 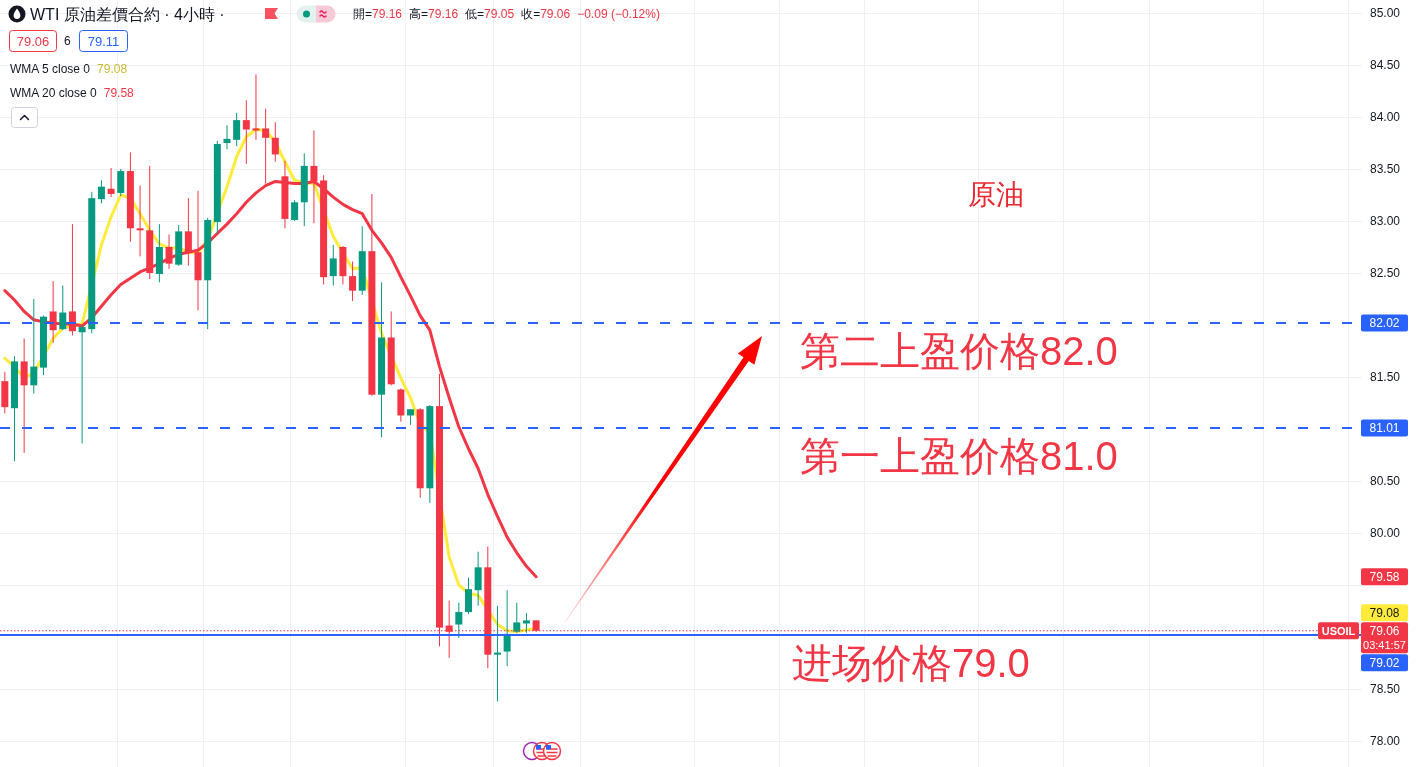 I want to click on symbol-tag: USOIL, so click(x=1338, y=631).